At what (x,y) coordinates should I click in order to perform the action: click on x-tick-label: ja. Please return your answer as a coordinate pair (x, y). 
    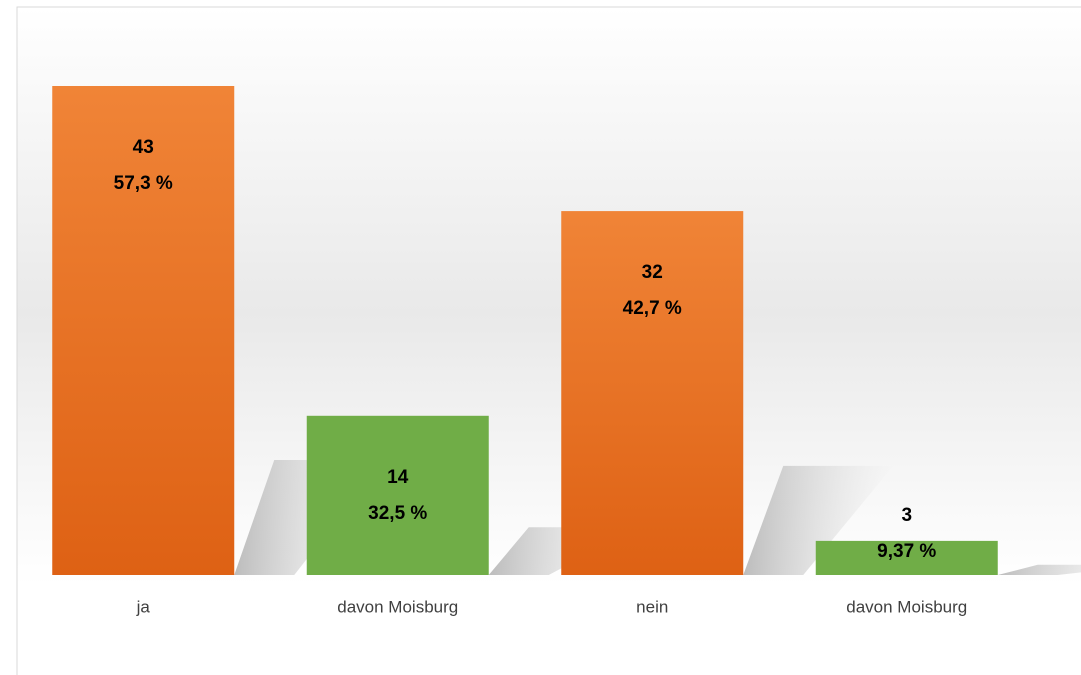
    Looking at the image, I should click on (143, 606).